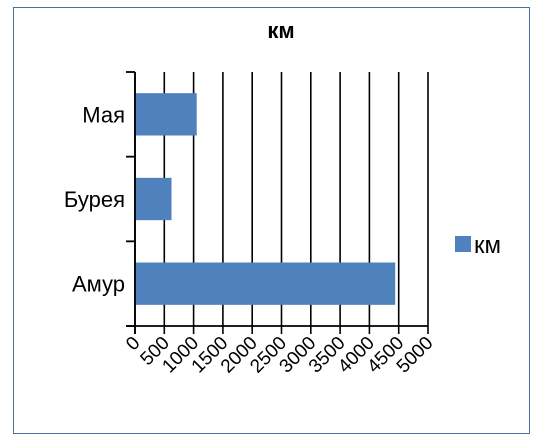 This screenshot has width=536, height=438. Describe the element at coordinates (487, 245) in the screenshot. I see `legend-label: км` at that location.